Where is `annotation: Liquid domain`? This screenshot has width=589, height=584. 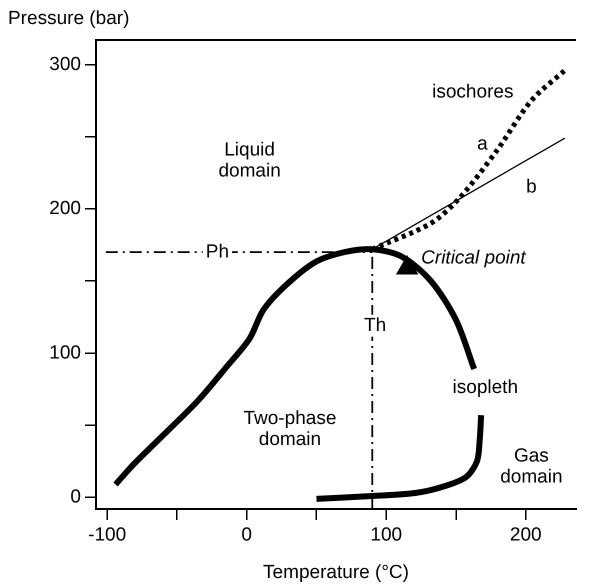
annotation: Liquid domain is located at coordinates (249, 161).